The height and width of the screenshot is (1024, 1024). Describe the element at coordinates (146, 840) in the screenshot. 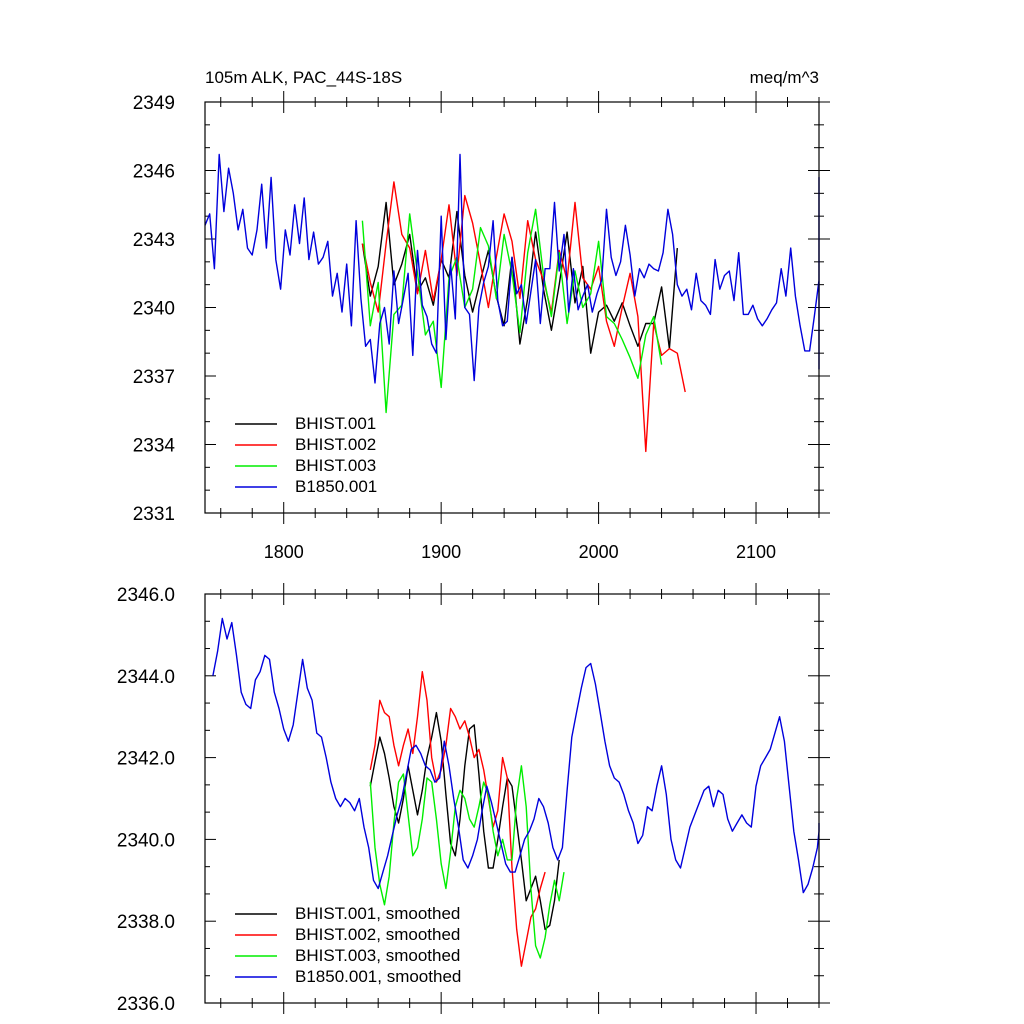

I see `y-tick-label: 2340.0` at that location.